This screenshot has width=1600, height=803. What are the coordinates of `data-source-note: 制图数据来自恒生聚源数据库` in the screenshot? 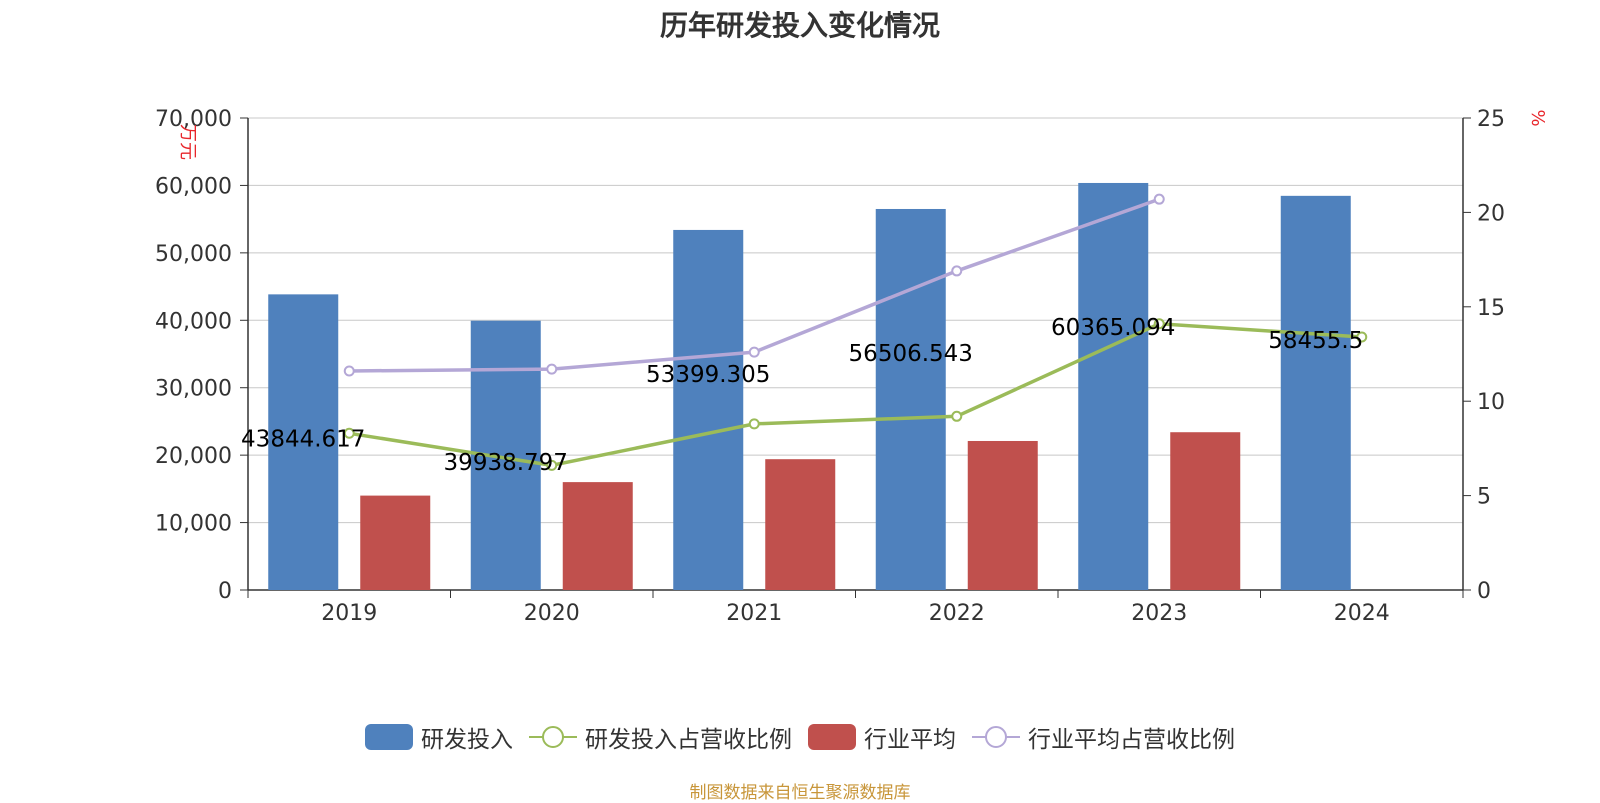 It's located at (800, 793).